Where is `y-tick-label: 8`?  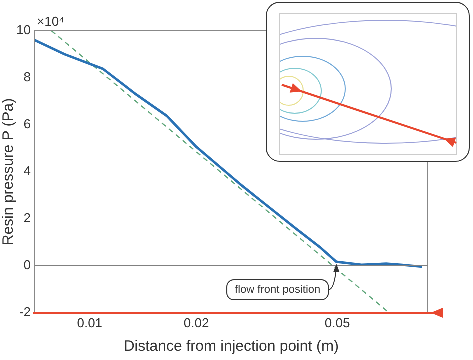 y-tick-label: 8 is located at coordinates (27, 77).